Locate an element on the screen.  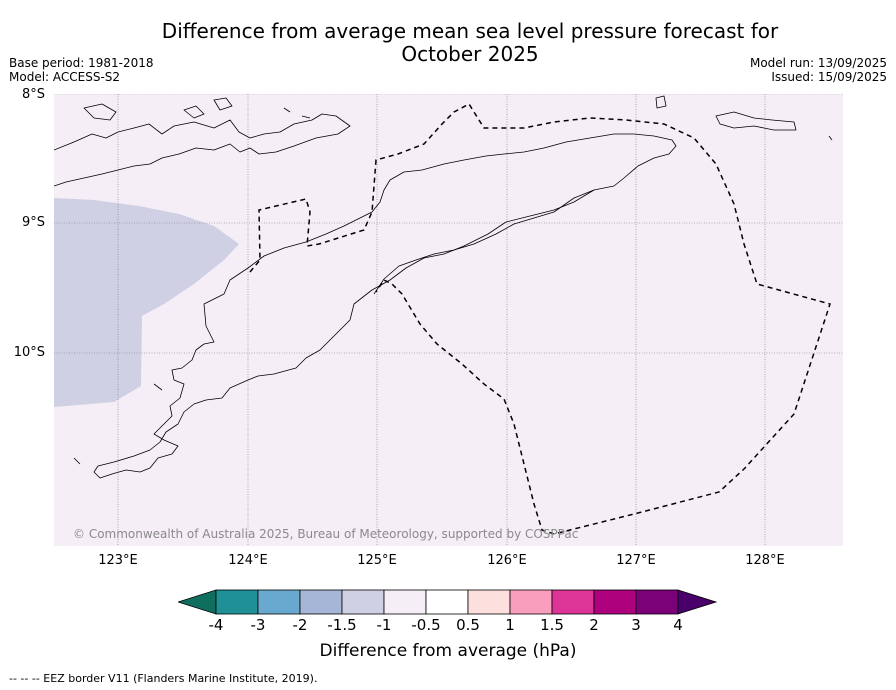
title-line-2: October 2025 is located at coordinates (470, 54).